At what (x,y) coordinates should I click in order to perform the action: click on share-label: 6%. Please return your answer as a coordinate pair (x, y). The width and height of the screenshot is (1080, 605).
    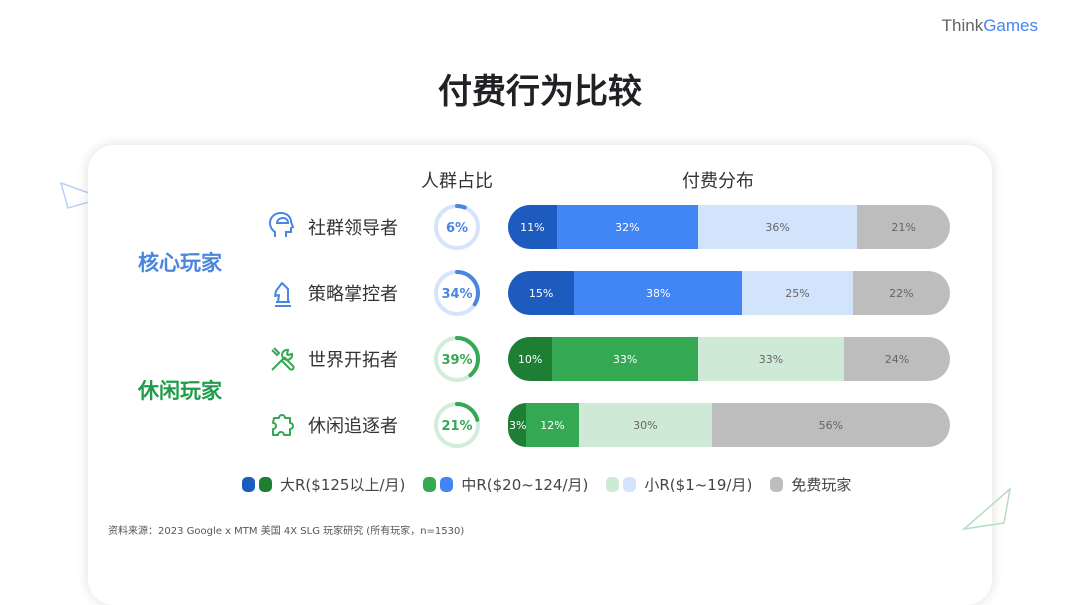
    Looking at the image, I should click on (457, 228).